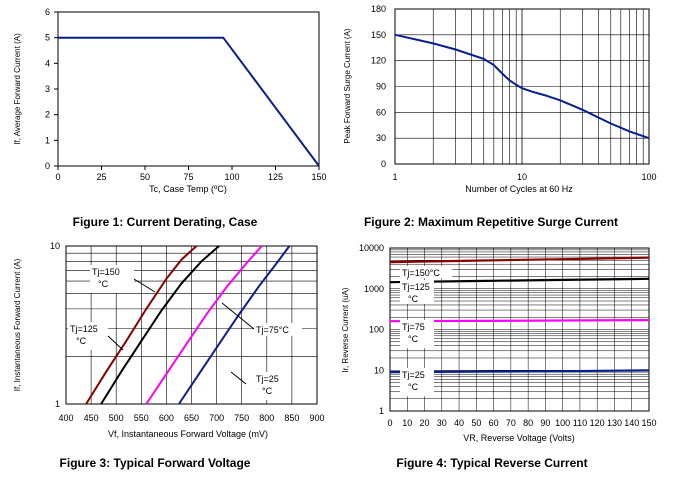 This screenshot has width=677, height=478. What do you see at coordinates (55, 325) in the screenshot?
I see `fig3-y-ticks: 1 10` at bounding box center [55, 325].